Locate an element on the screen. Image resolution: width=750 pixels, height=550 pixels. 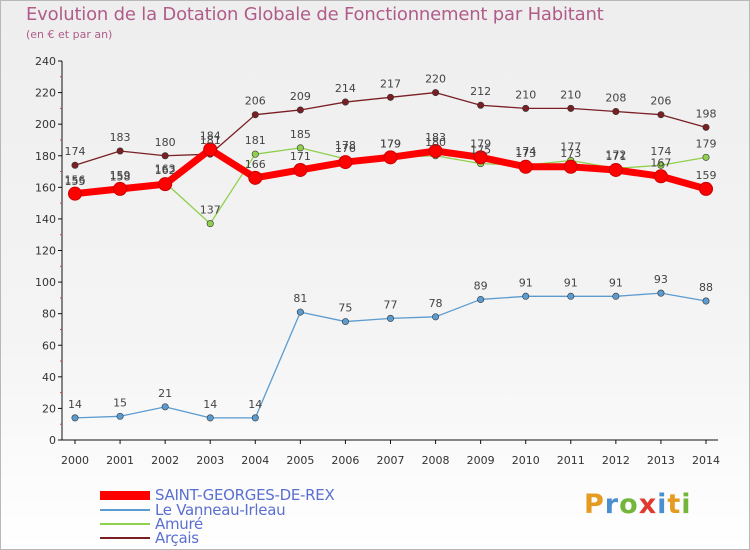
data-label-arcais: 220 is located at coordinates (435, 79).